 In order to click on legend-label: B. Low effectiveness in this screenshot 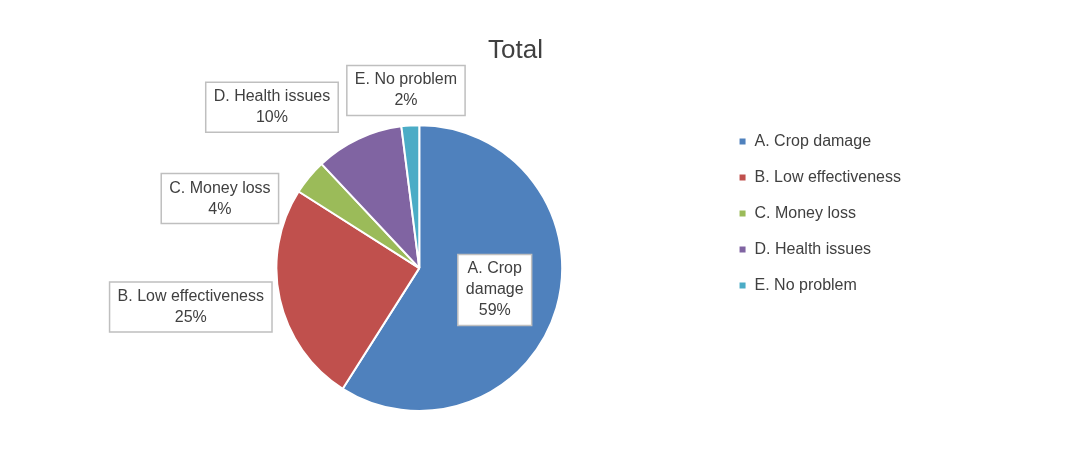, I will do `click(827, 176)`.